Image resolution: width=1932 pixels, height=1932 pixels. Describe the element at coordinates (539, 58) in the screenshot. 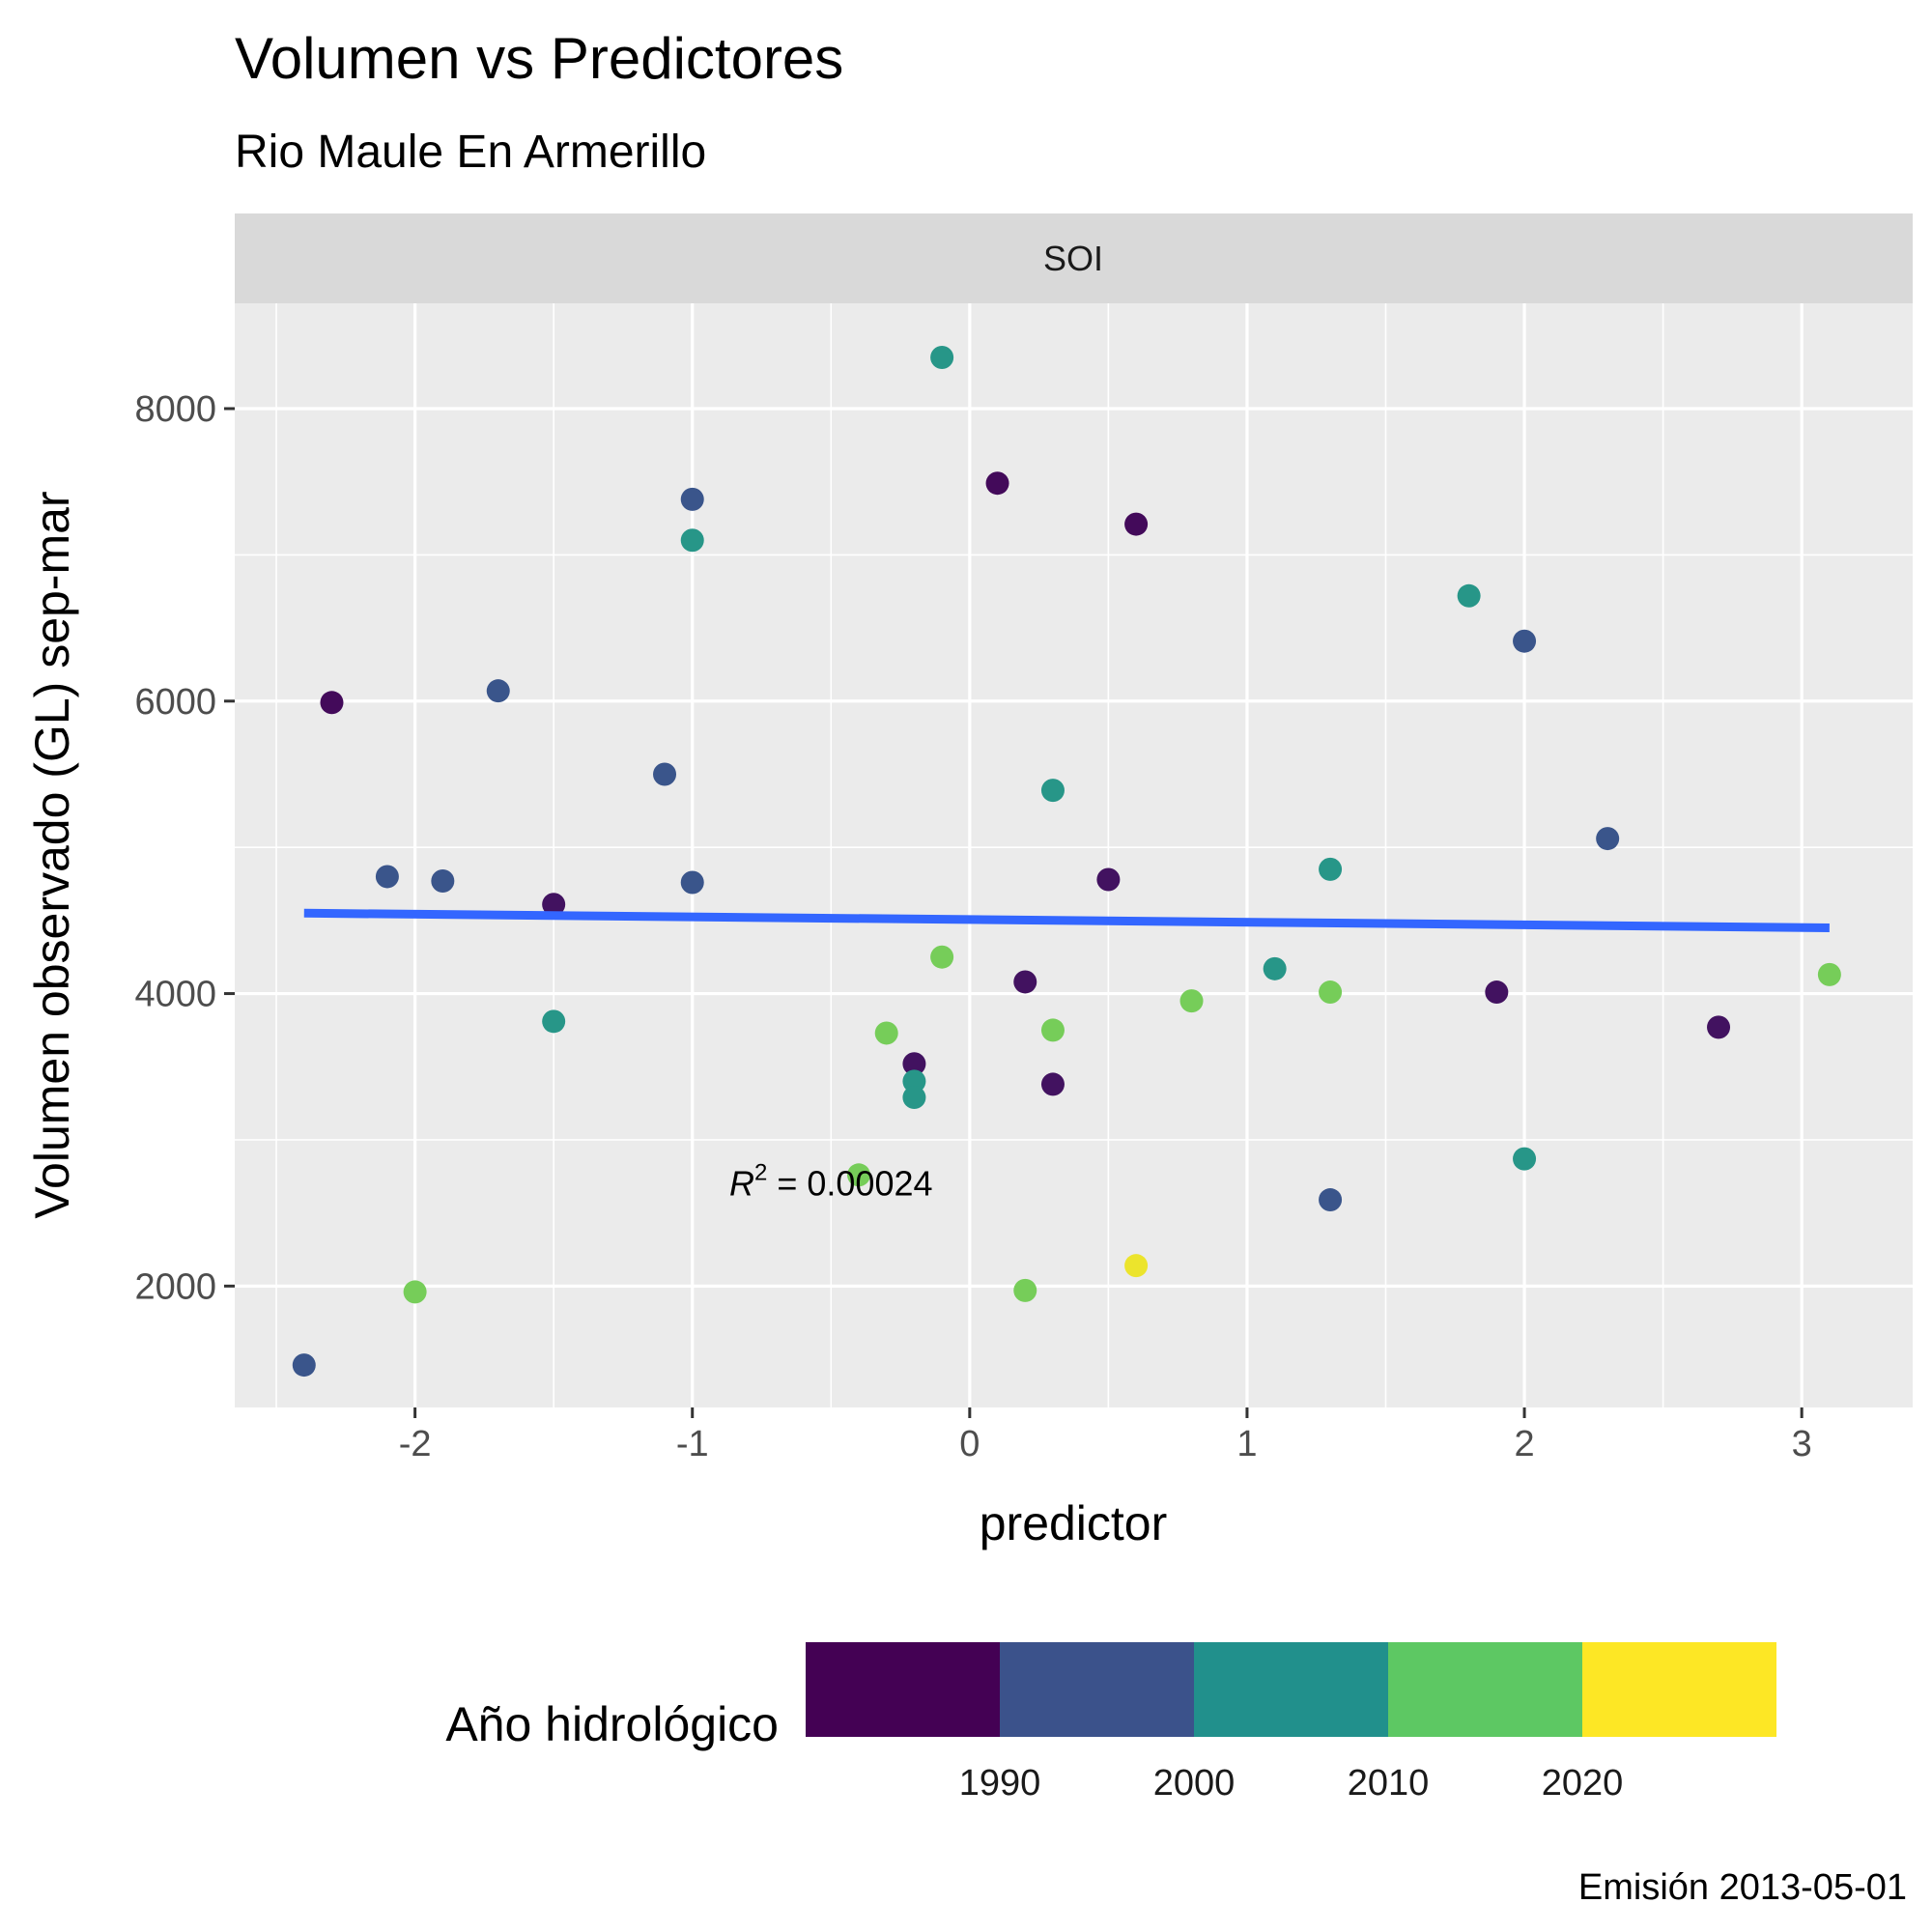

I see `chart-title: Volumen vs Predictores` at that location.